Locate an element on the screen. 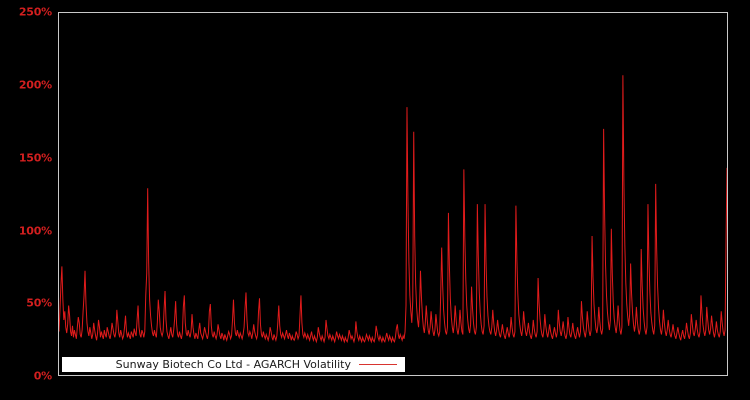 The image size is (750, 400). y-axis-tick-100: 100% is located at coordinates (35, 231).